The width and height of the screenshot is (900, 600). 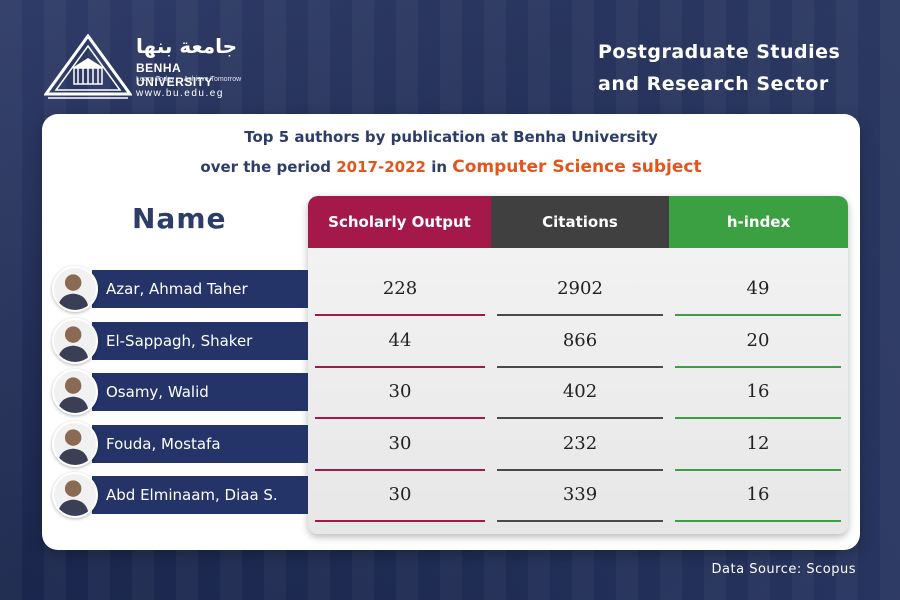 What do you see at coordinates (783, 569) in the screenshot?
I see `data-source-note: Data Source: Scopus` at bounding box center [783, 569].